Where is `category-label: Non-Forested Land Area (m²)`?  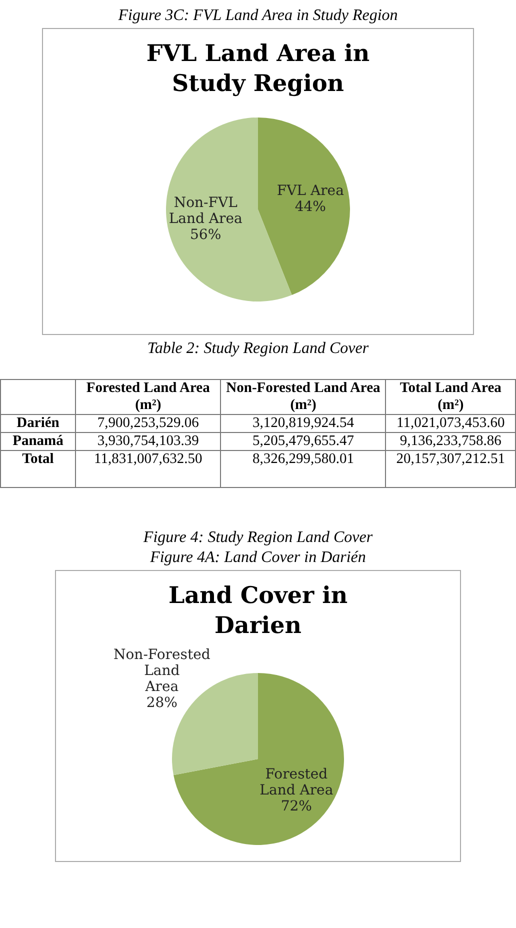 category-label: Non-Forested Land Area (m²) is located at coordinates (303, 397).